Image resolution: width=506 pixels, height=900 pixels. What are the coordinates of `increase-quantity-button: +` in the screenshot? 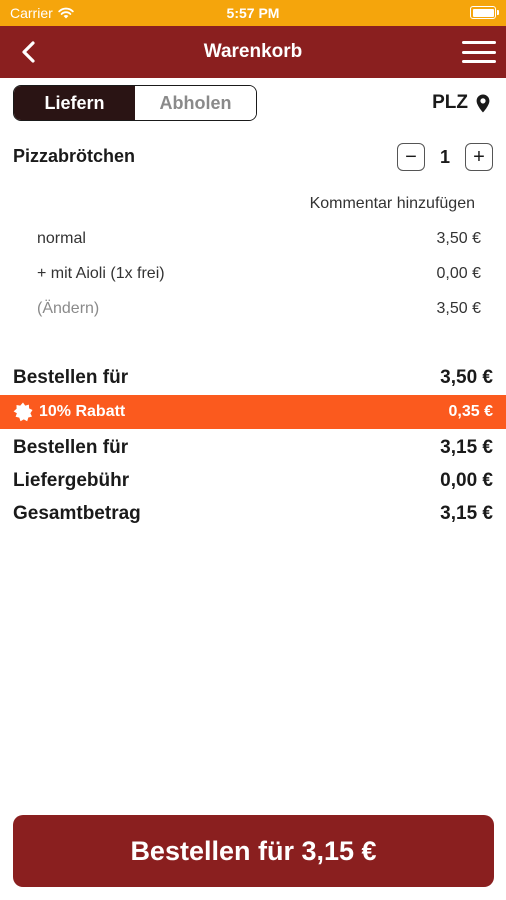 It's located at (479, 157).